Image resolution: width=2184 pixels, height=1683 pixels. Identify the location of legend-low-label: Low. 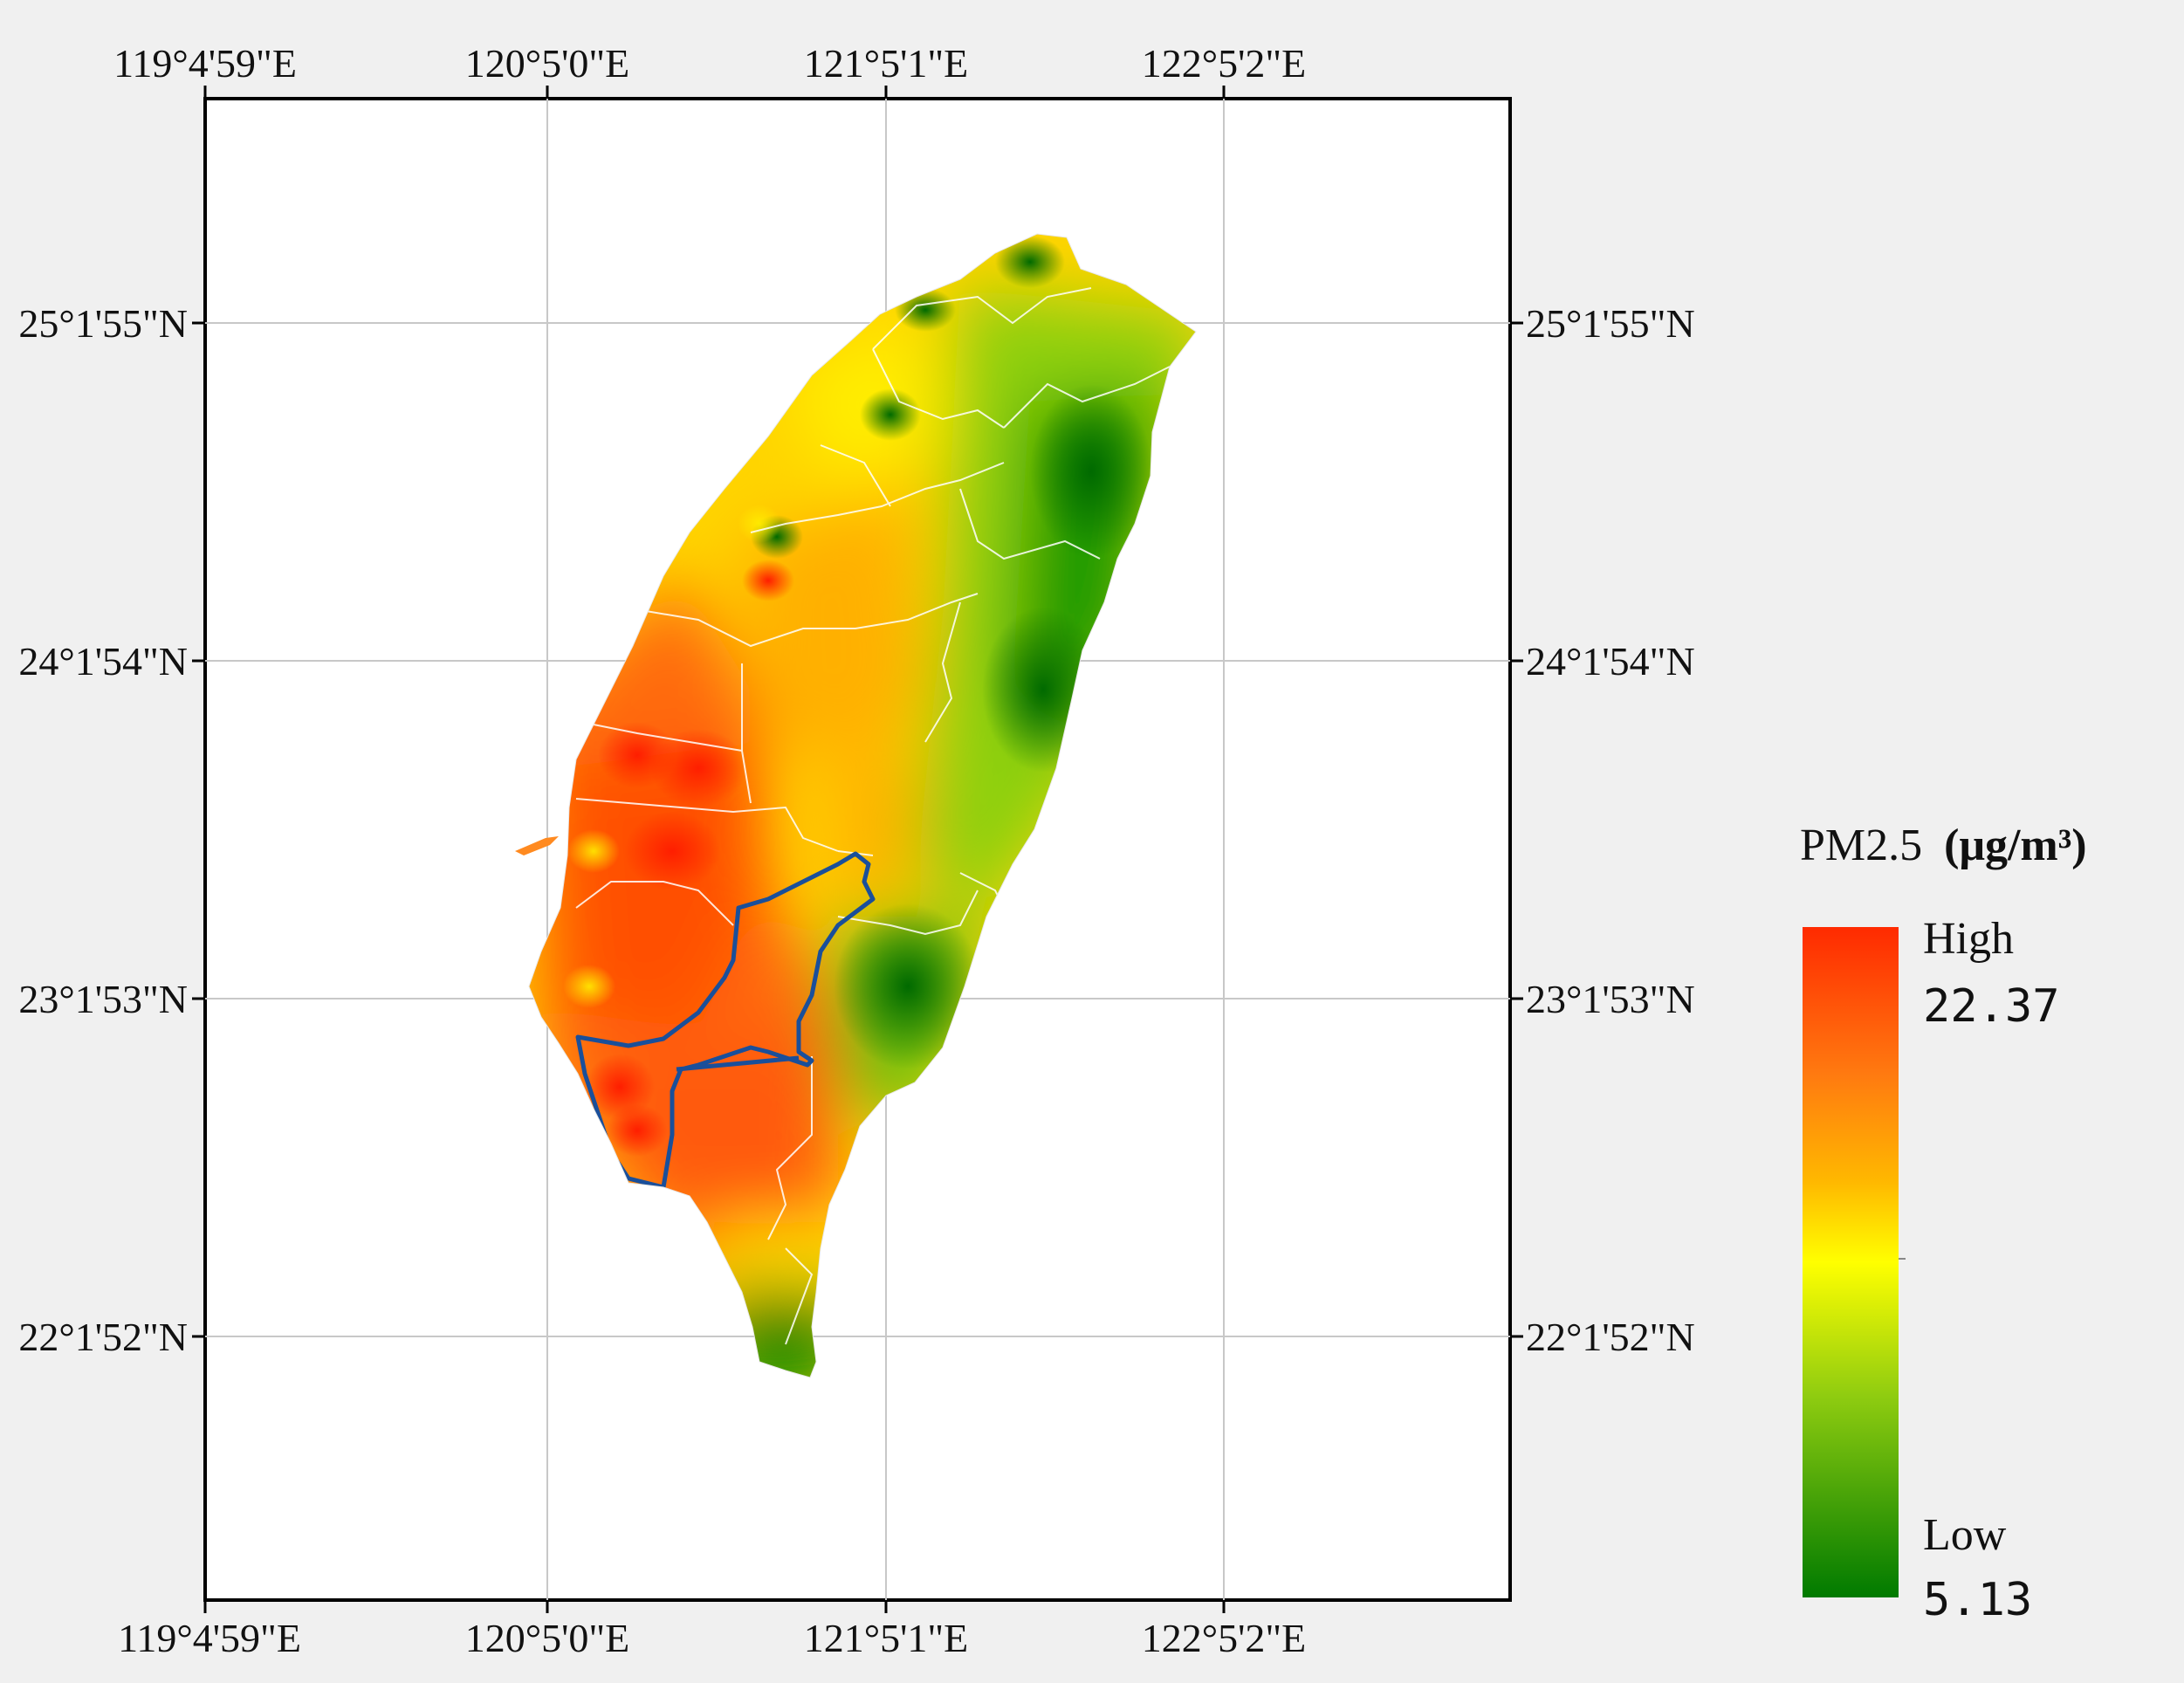
(1965, 1535).